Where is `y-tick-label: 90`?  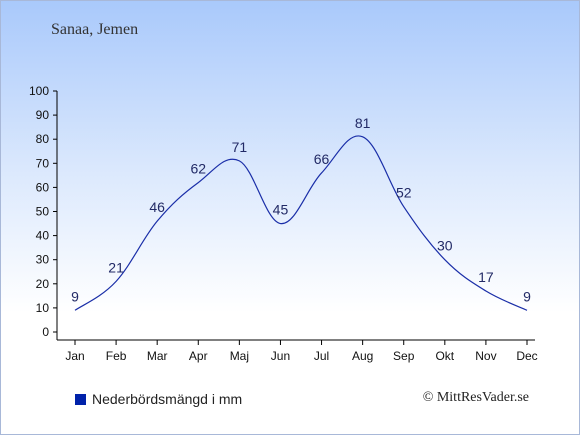
y-tick-label: 90 is located at coordinates (43, 115).